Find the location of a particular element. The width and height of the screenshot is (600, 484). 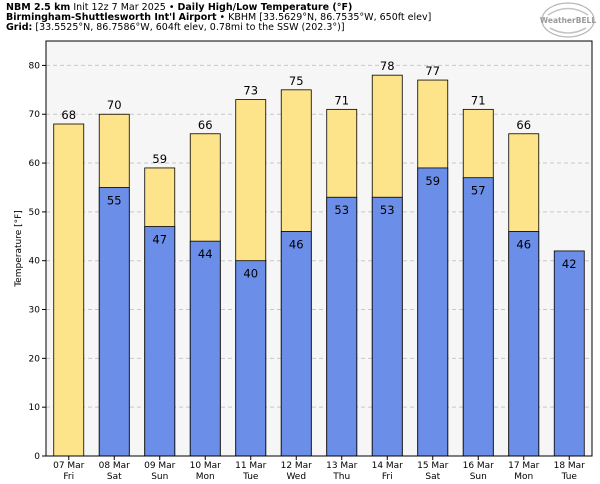

x-tick-date: 13 Mar is located at coordinates (342, 466).